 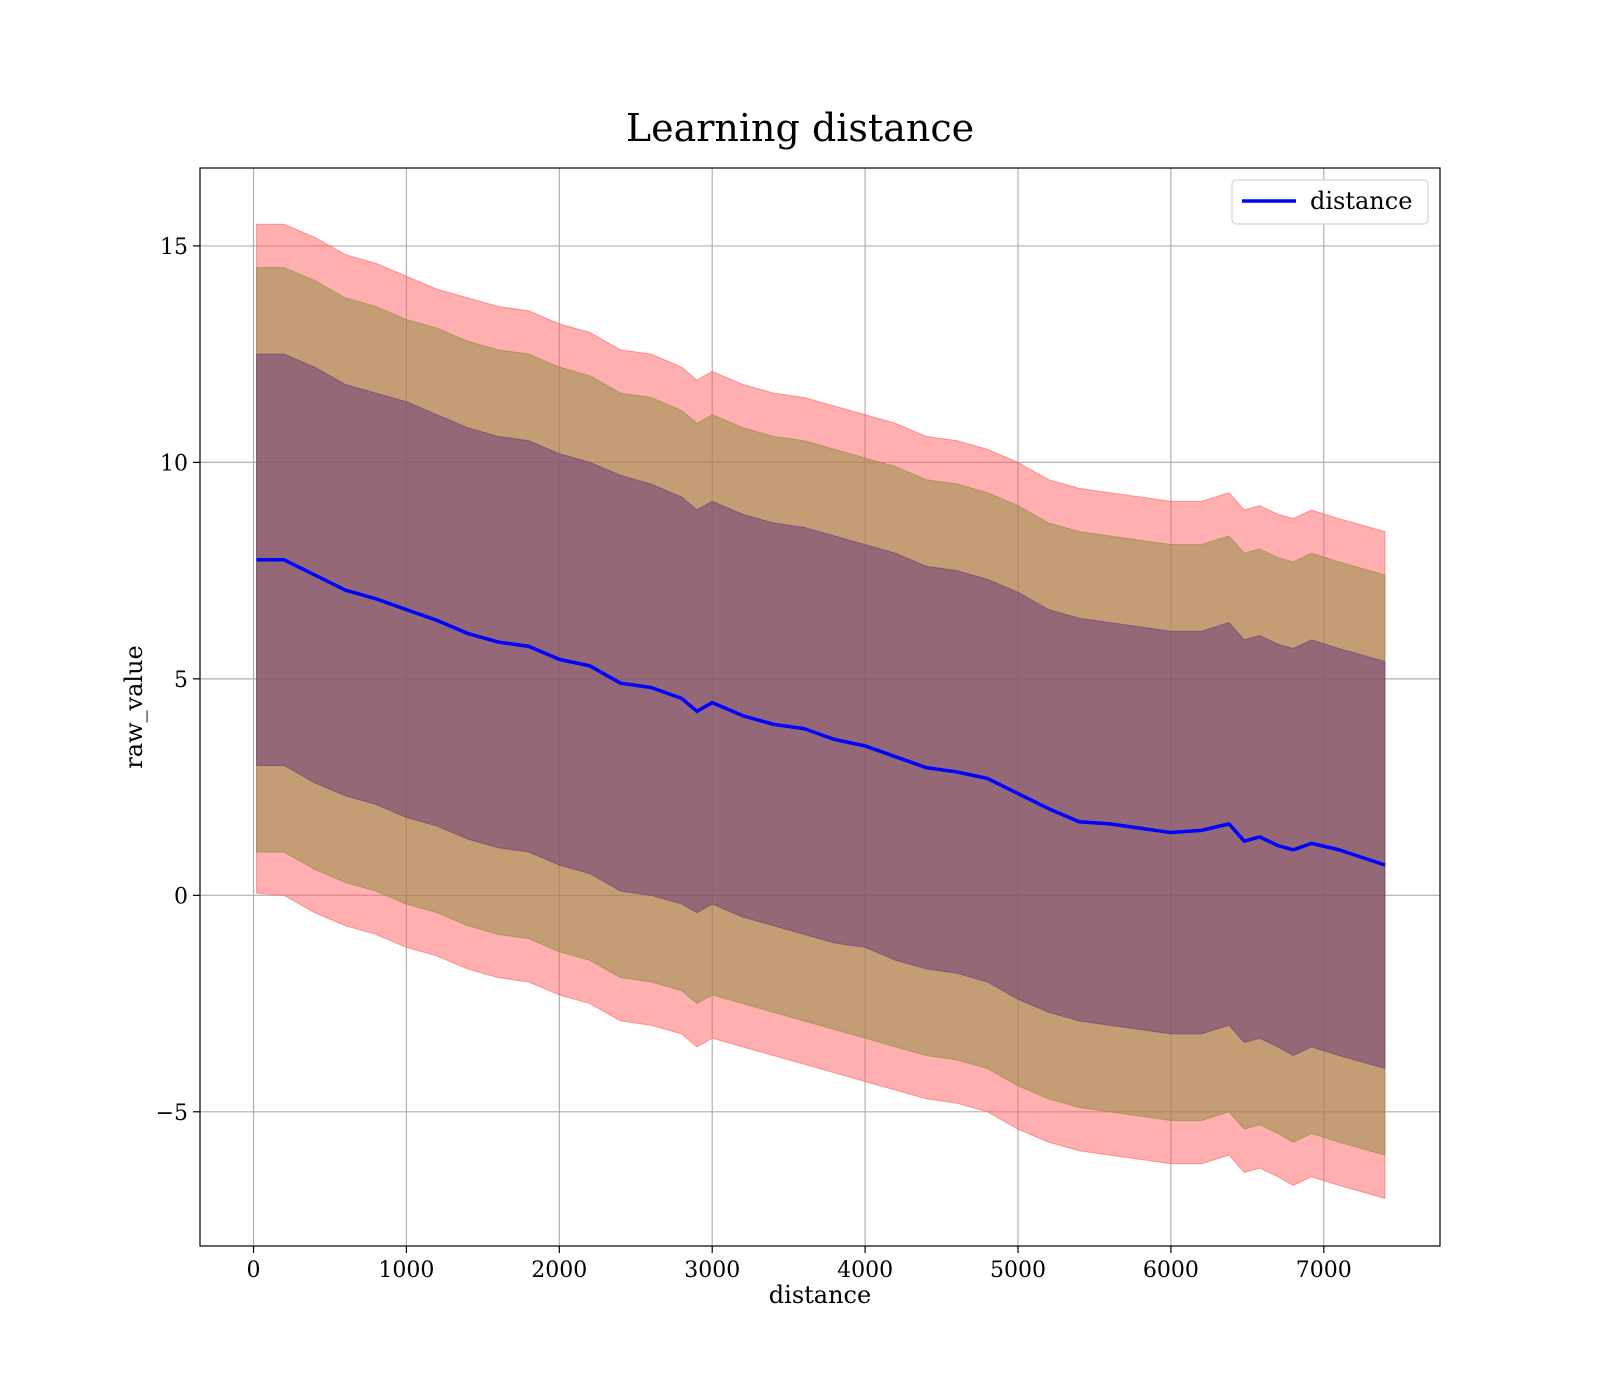 I want to click on x-tick-label: 6000, so click(x=1171, y=1270).